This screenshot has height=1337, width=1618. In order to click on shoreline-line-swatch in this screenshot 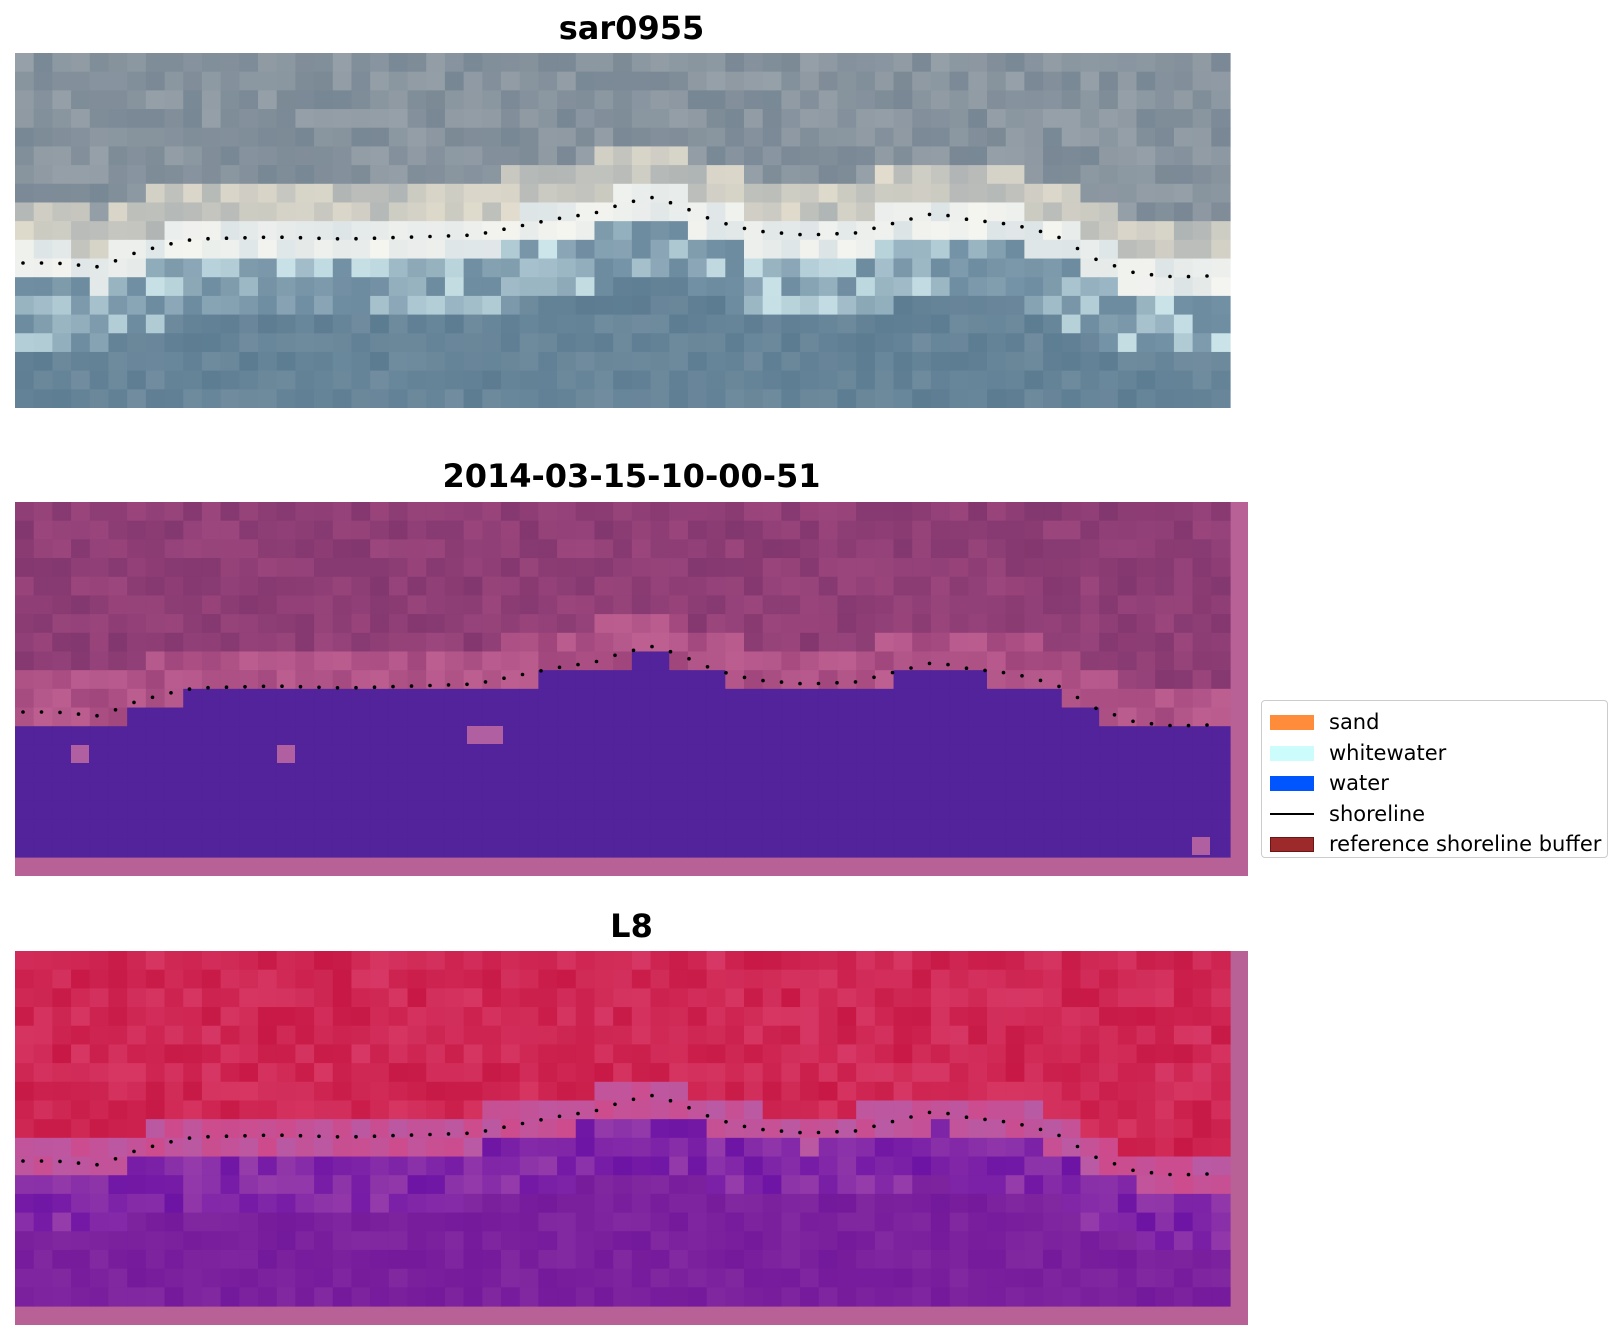, I will do `click(1292, 813)`.